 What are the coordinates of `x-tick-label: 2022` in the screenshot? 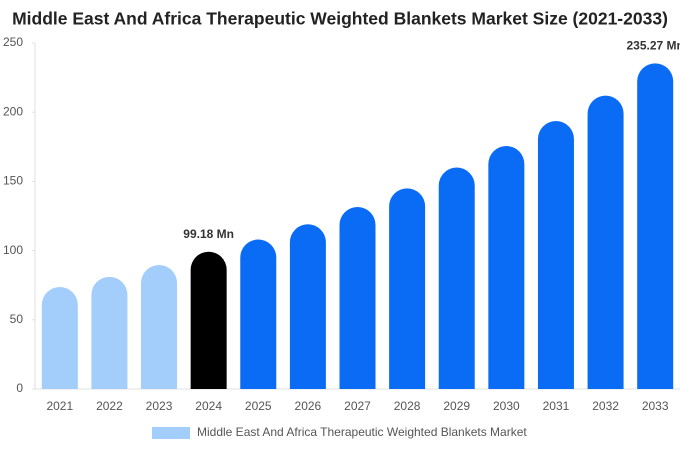 It's located at (109, 406).